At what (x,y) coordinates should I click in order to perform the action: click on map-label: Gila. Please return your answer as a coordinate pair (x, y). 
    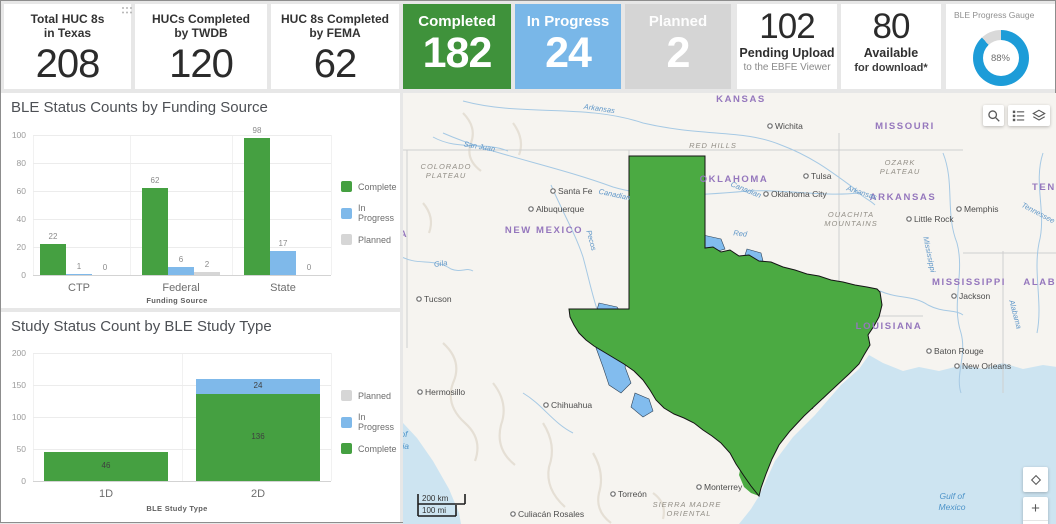
    Looking at the image, I should click on (440, 263).